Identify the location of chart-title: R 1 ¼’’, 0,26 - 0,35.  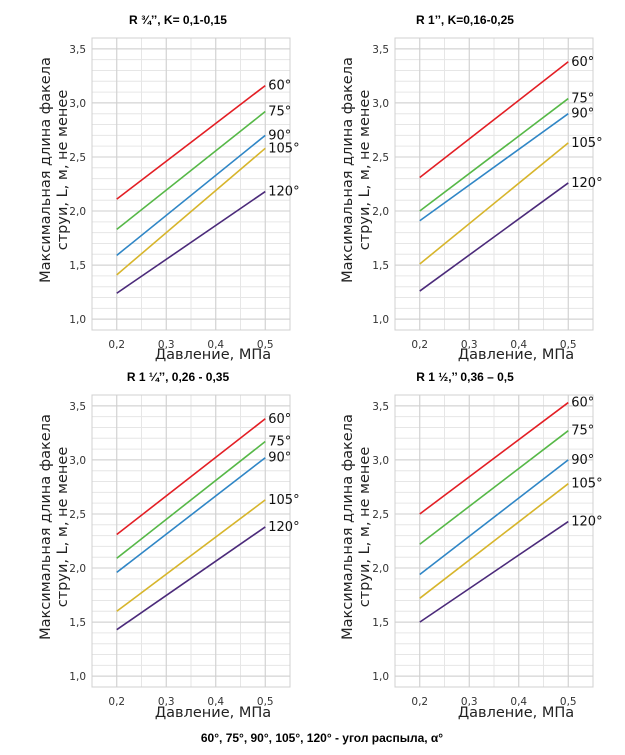
(178, 377).